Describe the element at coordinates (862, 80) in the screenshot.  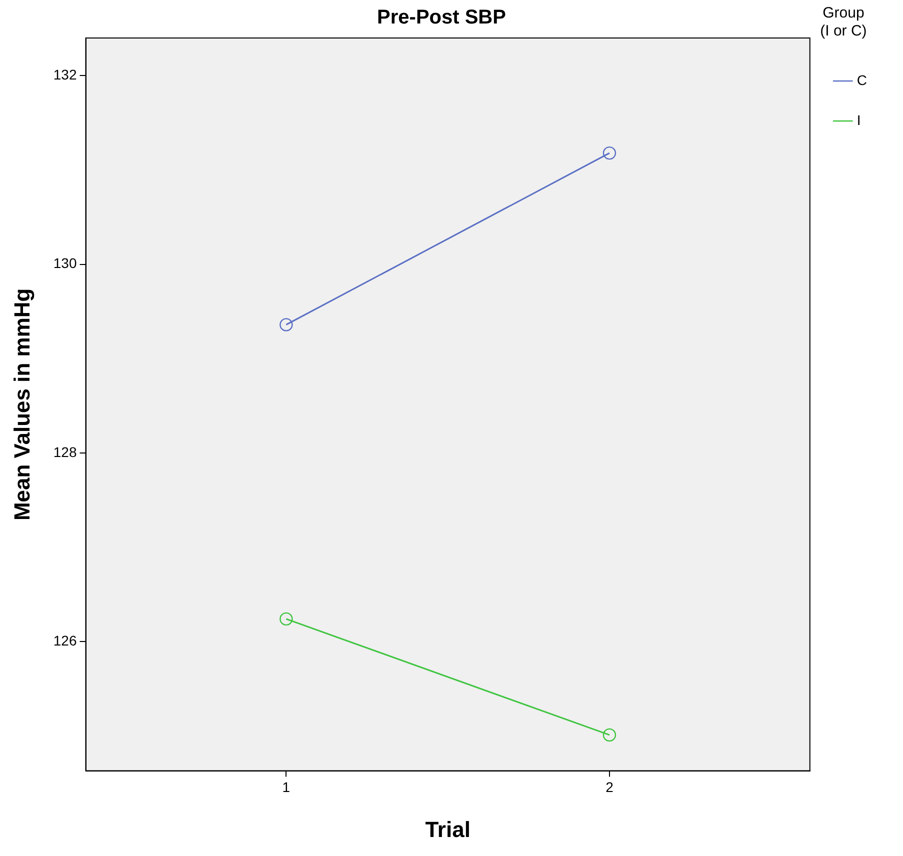
I see `legend-label: C` at that location.